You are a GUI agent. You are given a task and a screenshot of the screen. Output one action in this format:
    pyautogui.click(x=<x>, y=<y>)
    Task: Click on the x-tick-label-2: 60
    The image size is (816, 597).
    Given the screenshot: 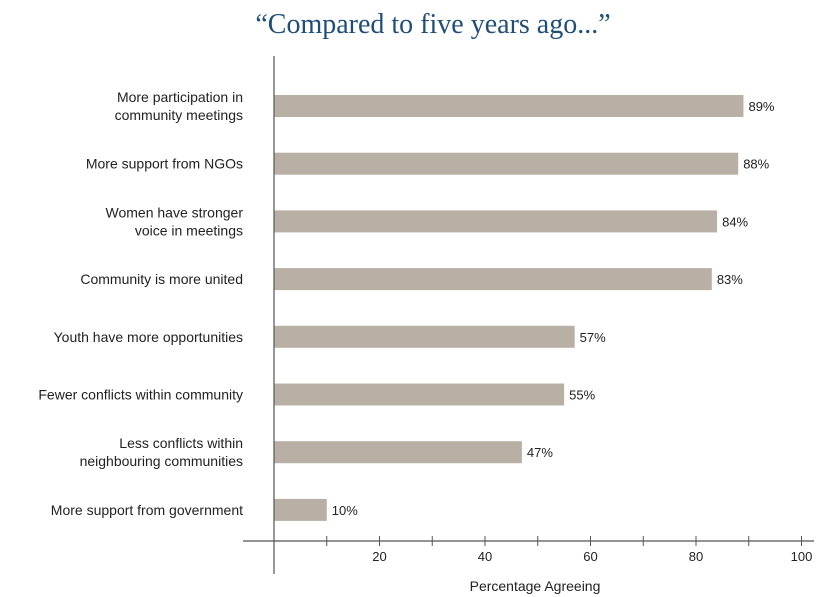 What is the action you would take?
    pyautogui.click(x=590, y=556)
    